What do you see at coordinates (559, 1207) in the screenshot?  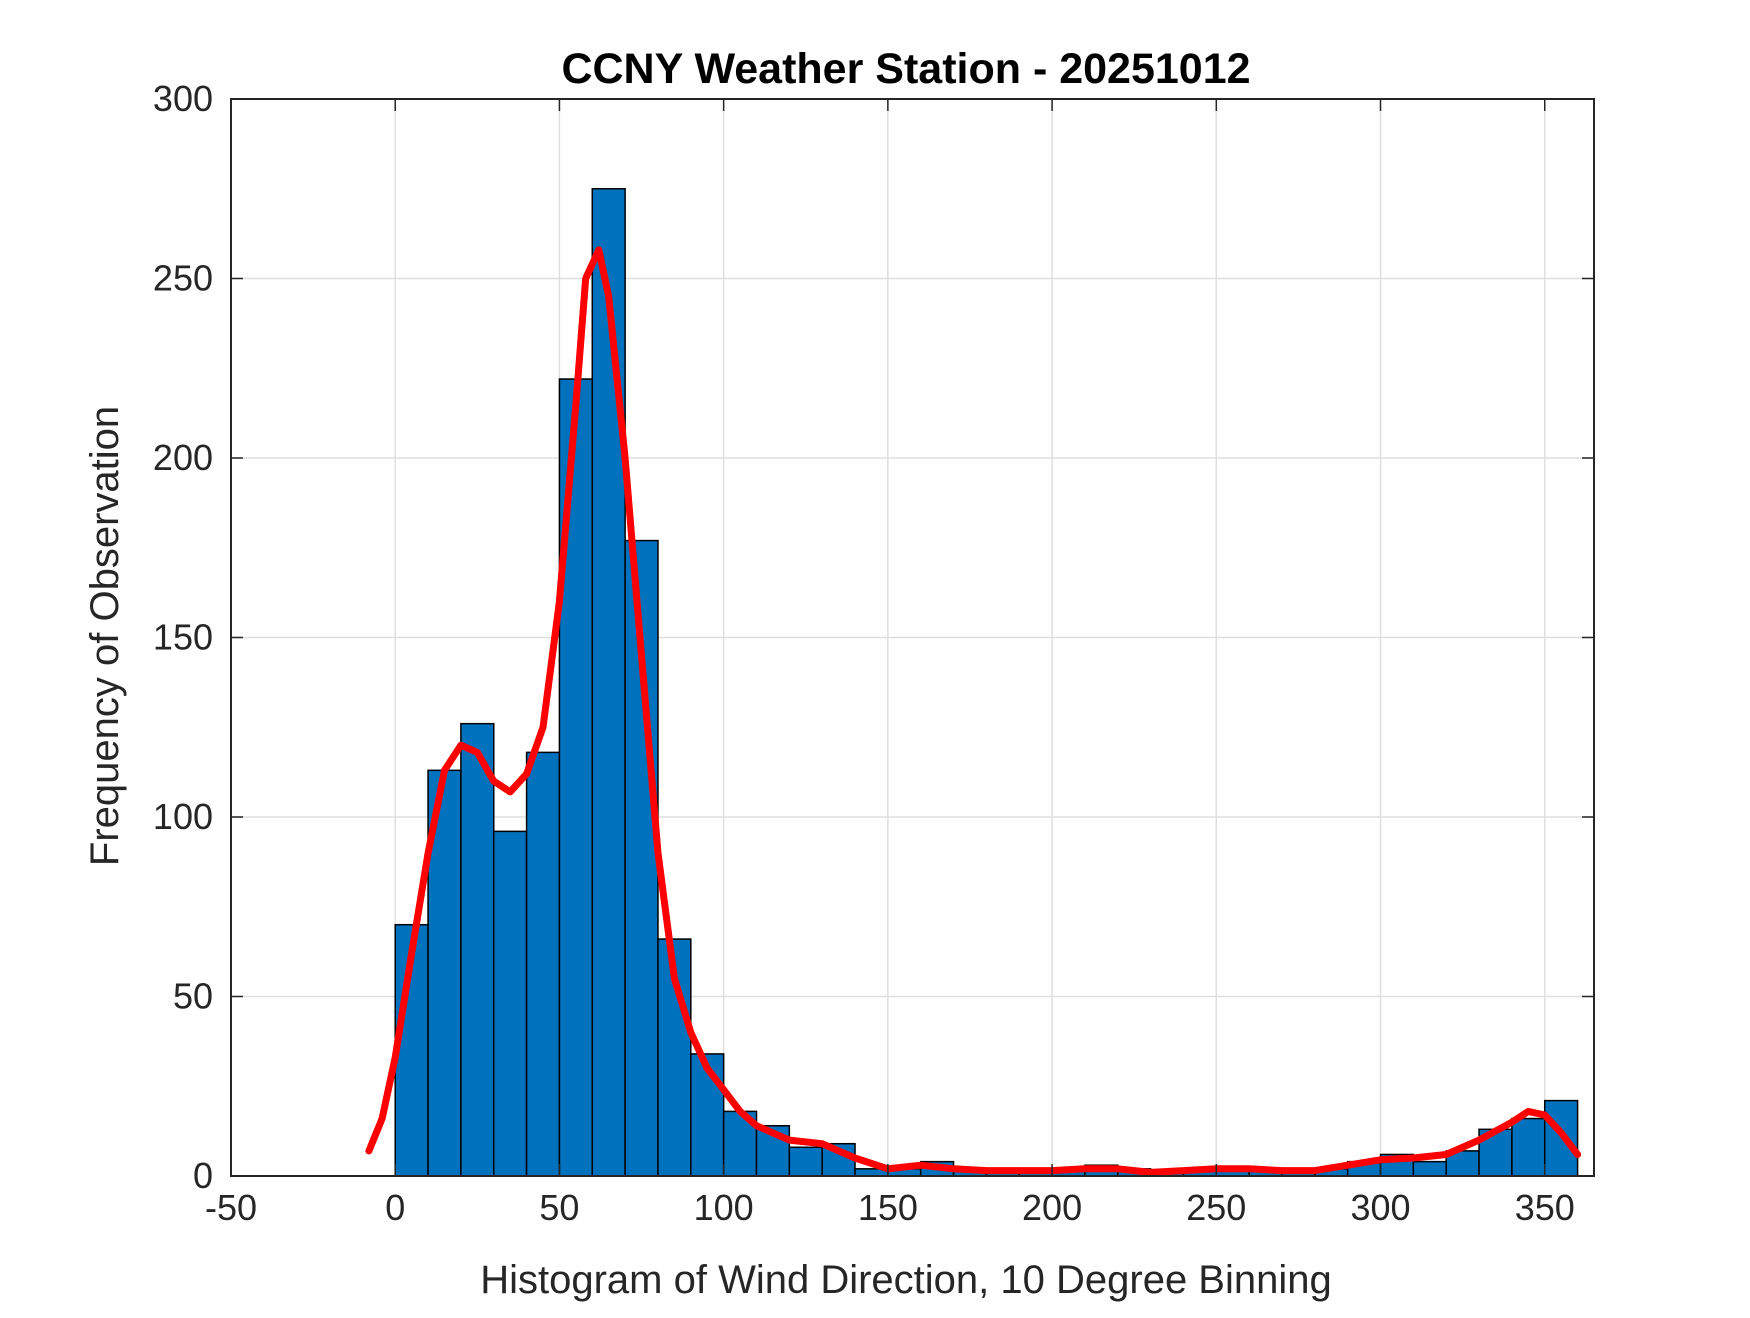 I see `x-tick-label-2: 50` at bounding box center [559, 1207].